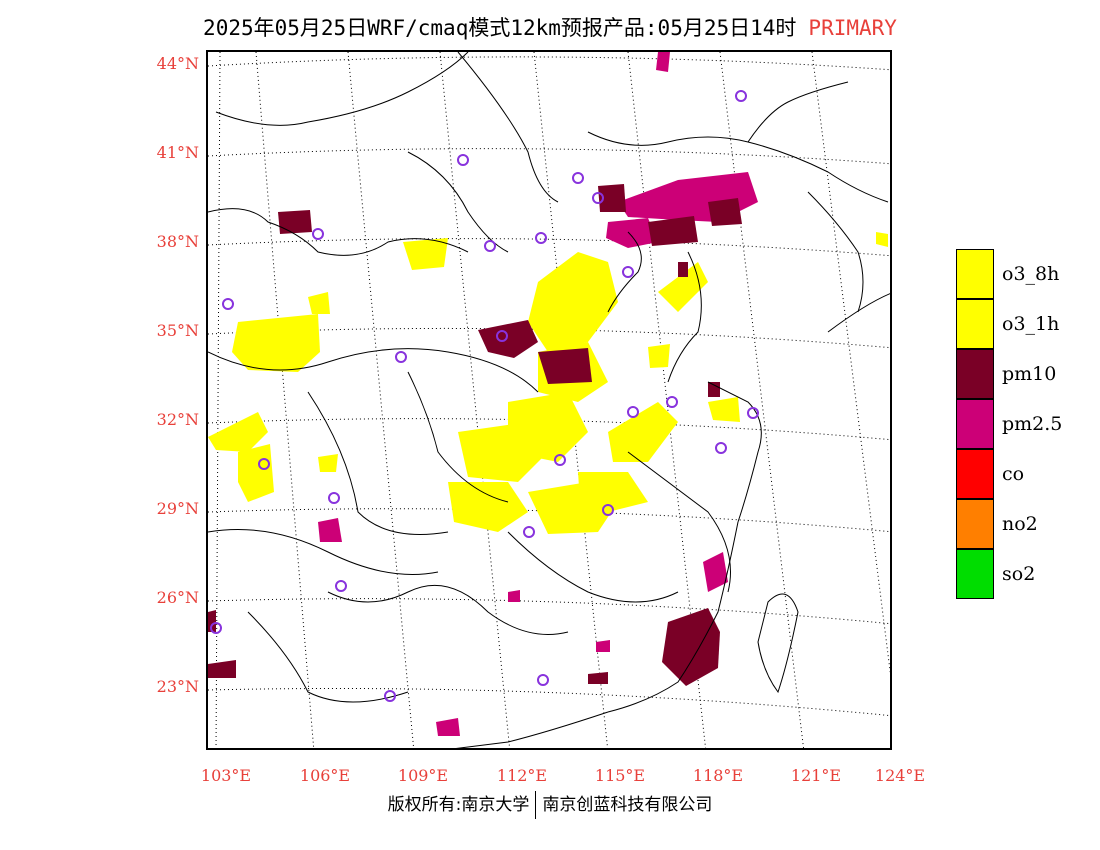 This screenshot has width=1100, height=850. I want to click on legend-item-co: co, so click(1021, 474).